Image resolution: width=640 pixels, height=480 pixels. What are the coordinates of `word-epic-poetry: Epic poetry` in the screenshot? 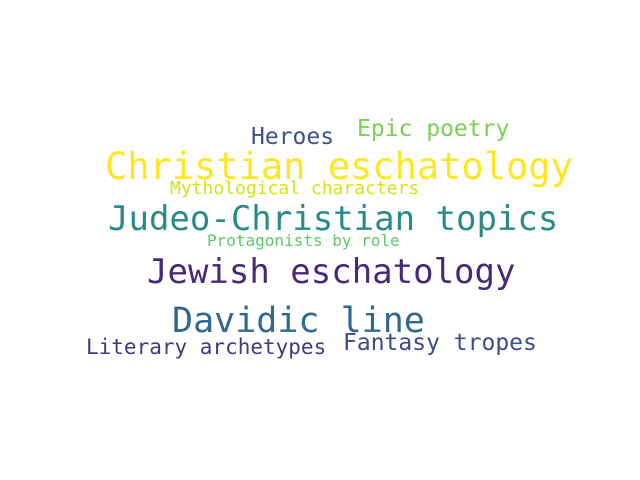 It's located at (433, 129).